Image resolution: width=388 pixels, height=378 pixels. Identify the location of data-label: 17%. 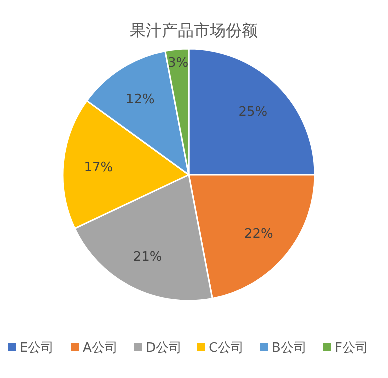
(99, 168).